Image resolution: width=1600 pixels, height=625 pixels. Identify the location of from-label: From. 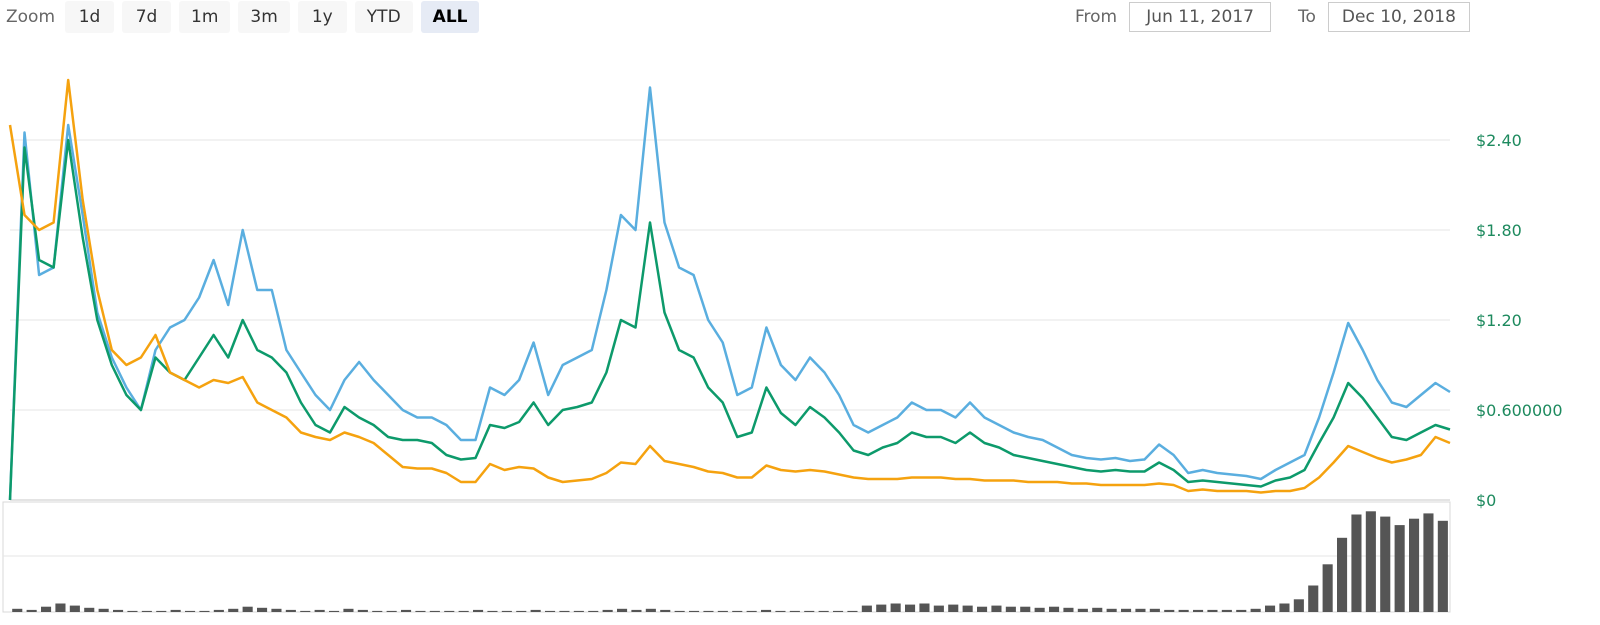
(1096, 17).